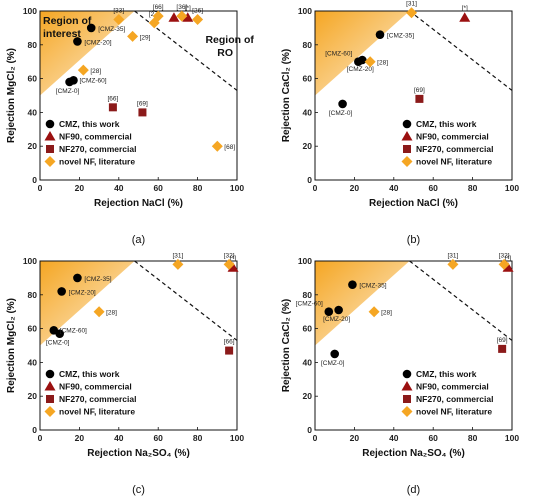 Image resolution: width=550 pixels, height=502 pixels. What do you see at coordinates (186, 300) in the screenshot?
I see `ro-boundary-line` at bounding box center [186, 300].